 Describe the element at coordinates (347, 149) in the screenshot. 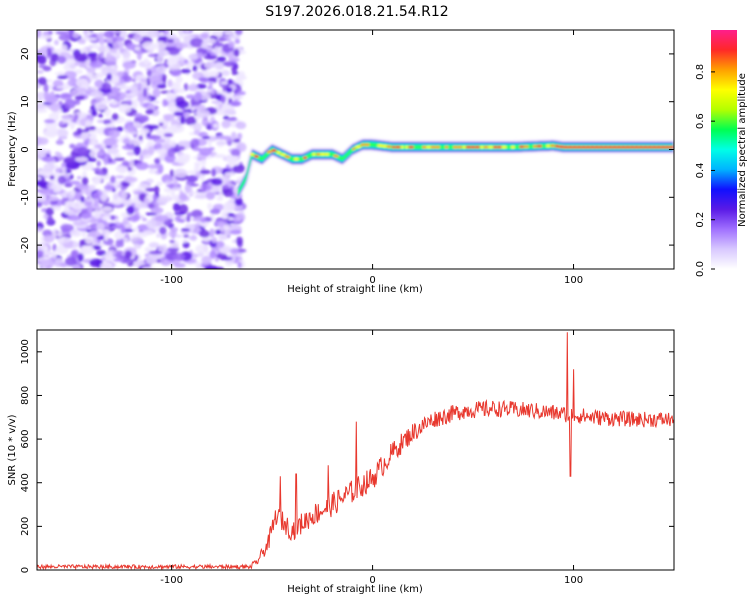

I see `spectrogram-ytick: 0` at that location.